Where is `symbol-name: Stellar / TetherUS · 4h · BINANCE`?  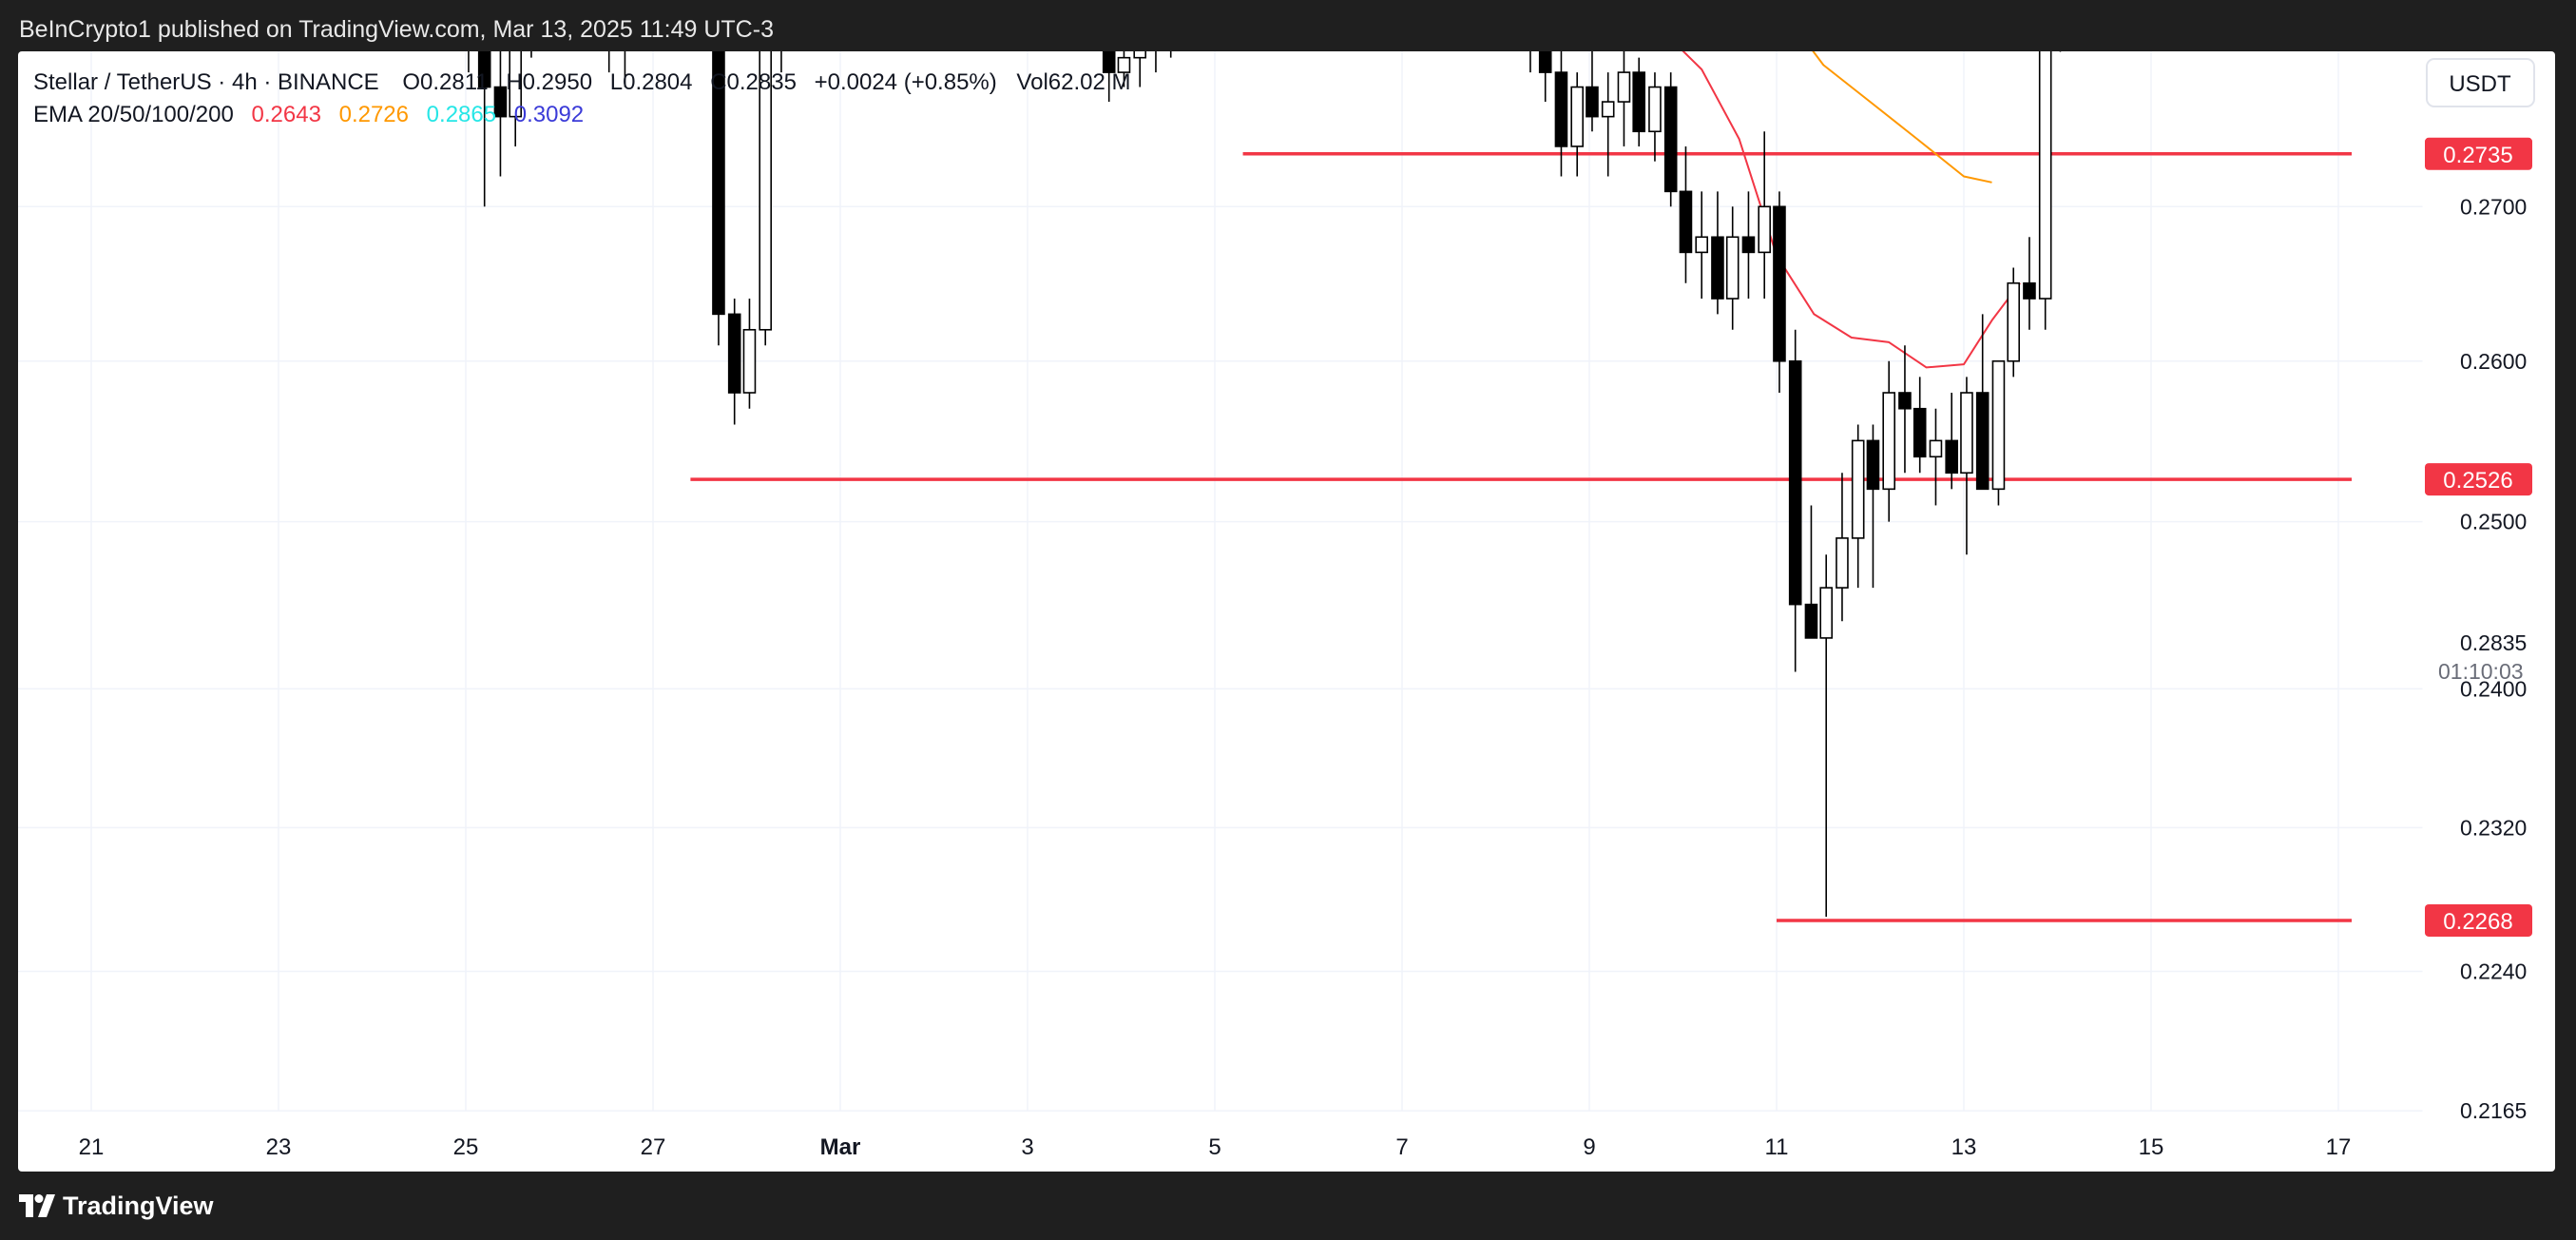 symbol-name: Stellar / TetherUS · 4h · BINANCE is located at coordinates (206, 82).